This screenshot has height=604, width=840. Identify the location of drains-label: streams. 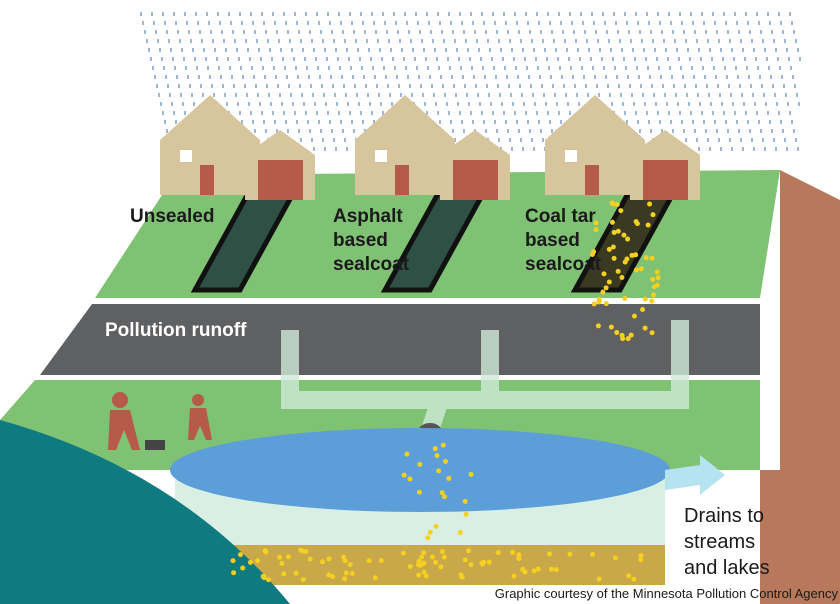
(719, 542).